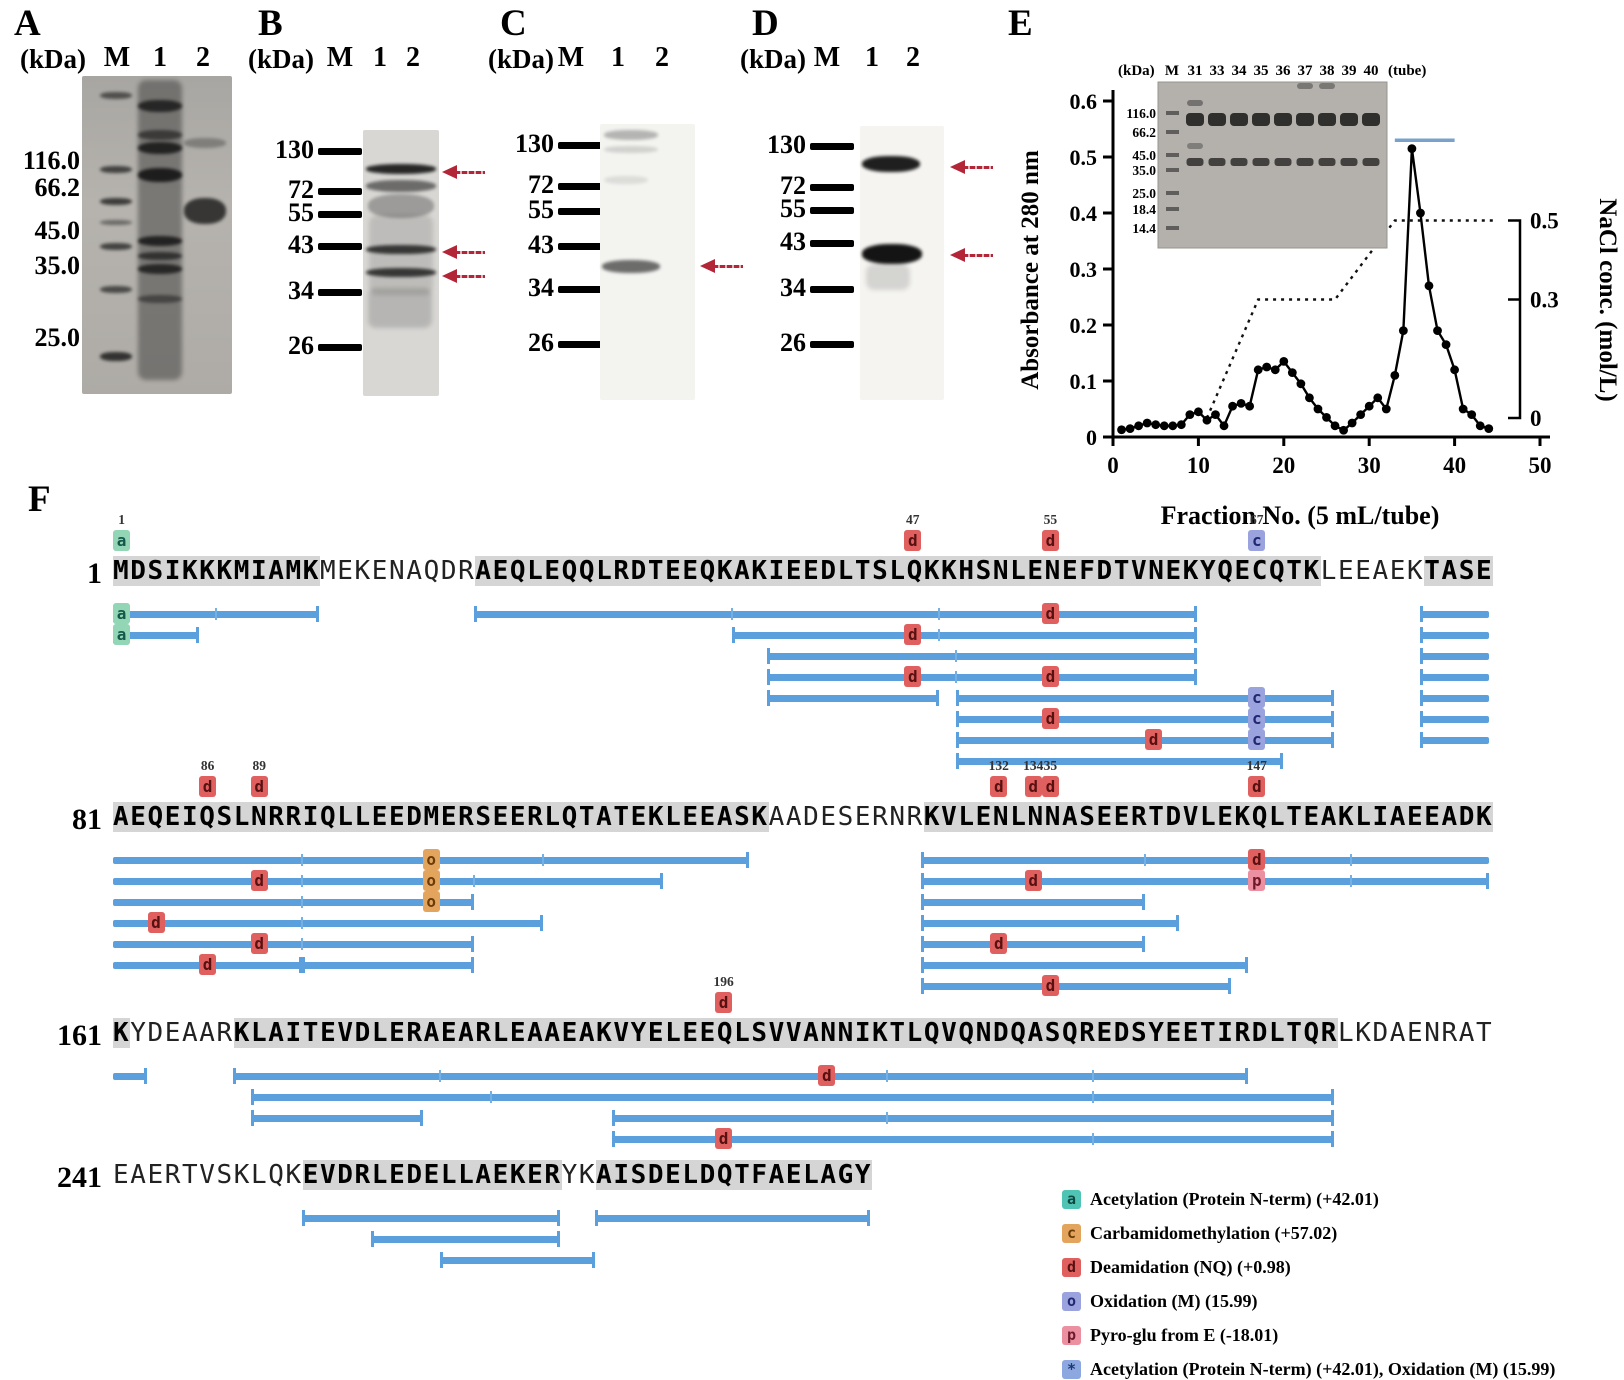 Image resolution: width=1624 pixels, height=1380 pixels. I want to click on inset-tube-caption: (tube), so click(1407, 71).